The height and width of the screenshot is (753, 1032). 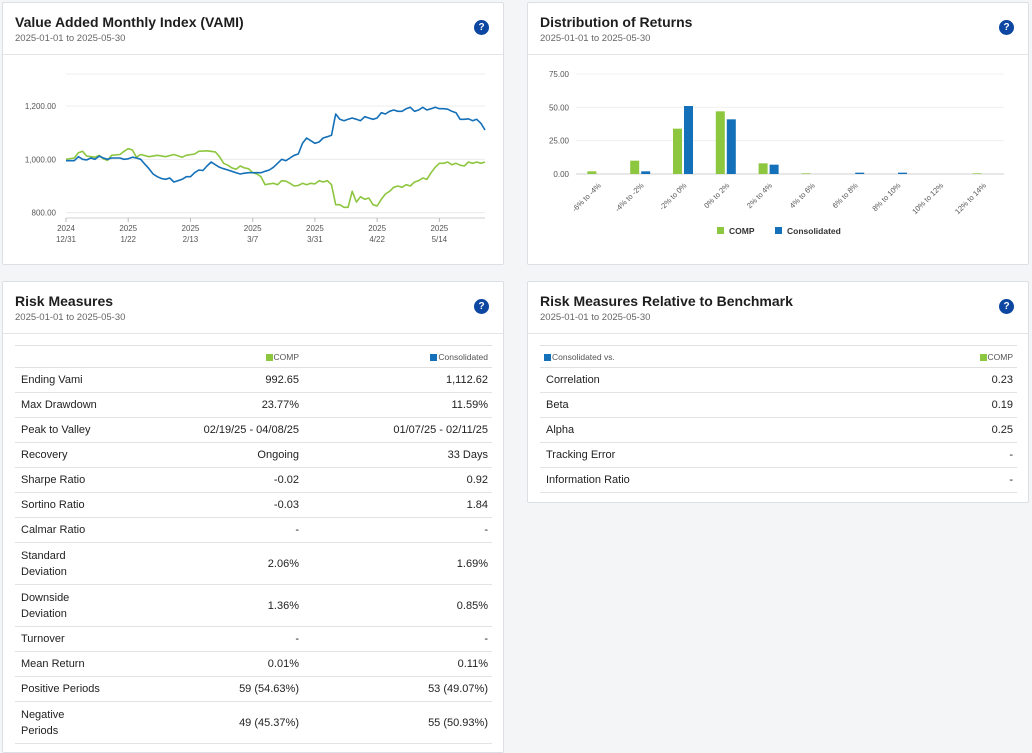 I want to click on metric-label: Sortino Ratio, so click(x=102, y=505).